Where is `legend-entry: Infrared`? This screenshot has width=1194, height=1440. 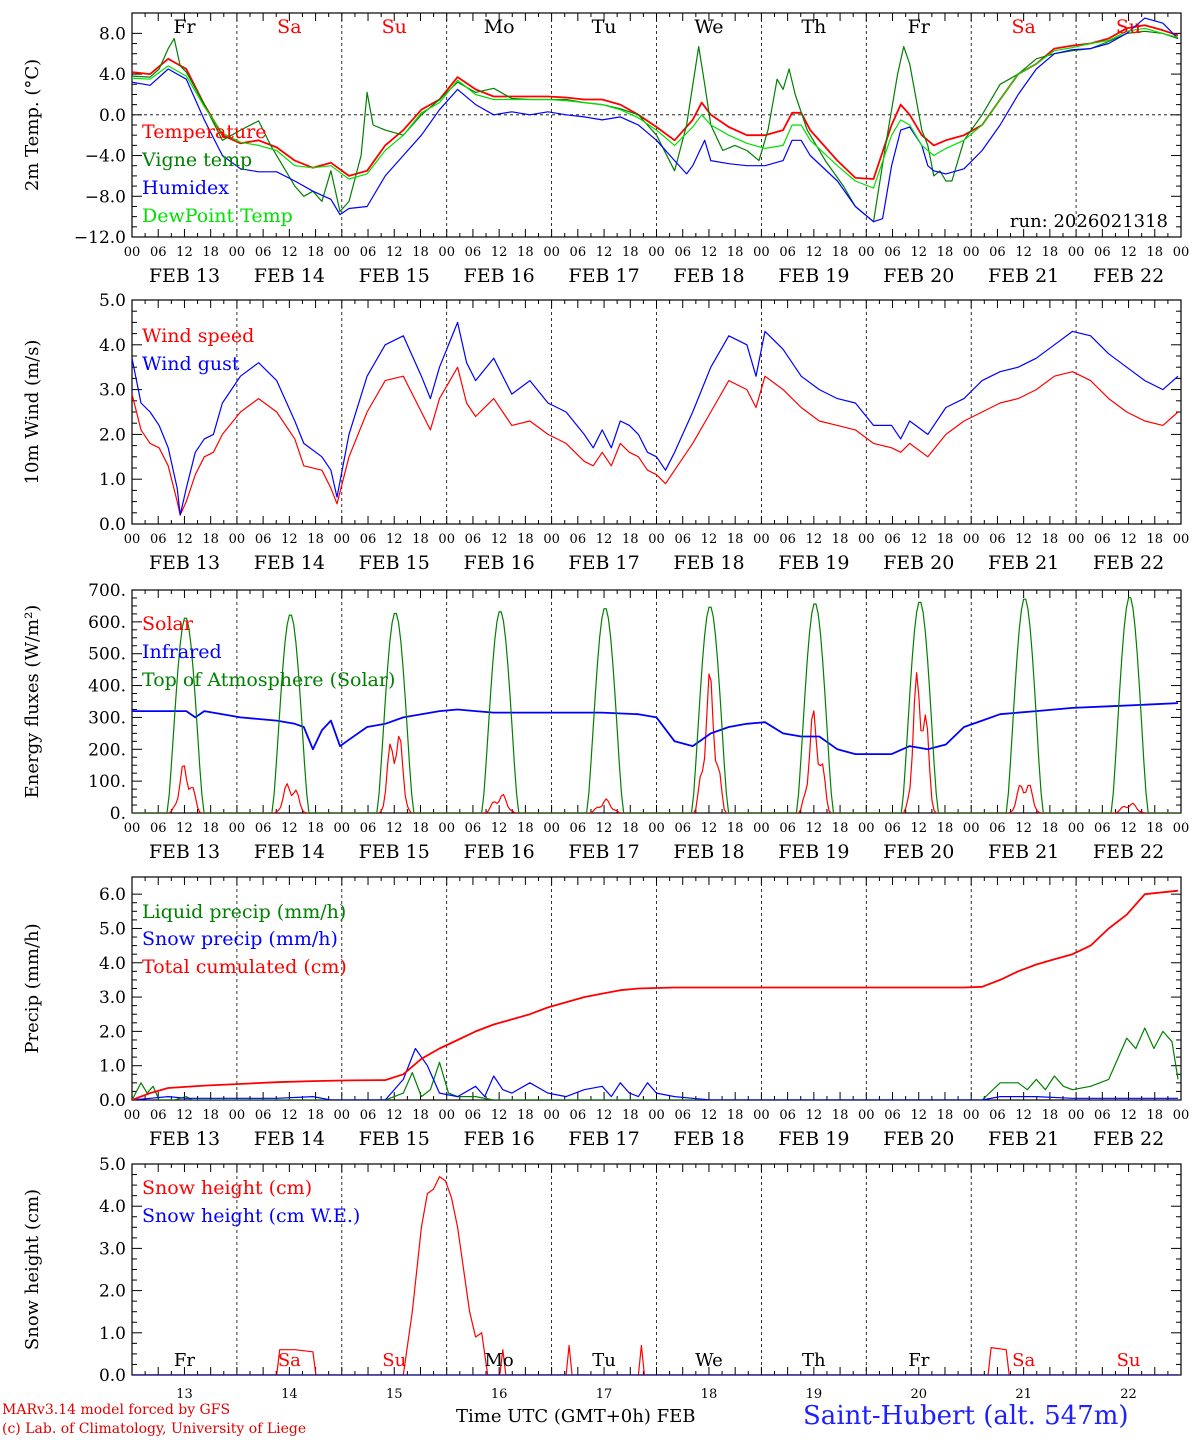 legend-entry: Infrared is located at coordinates (182, 652).